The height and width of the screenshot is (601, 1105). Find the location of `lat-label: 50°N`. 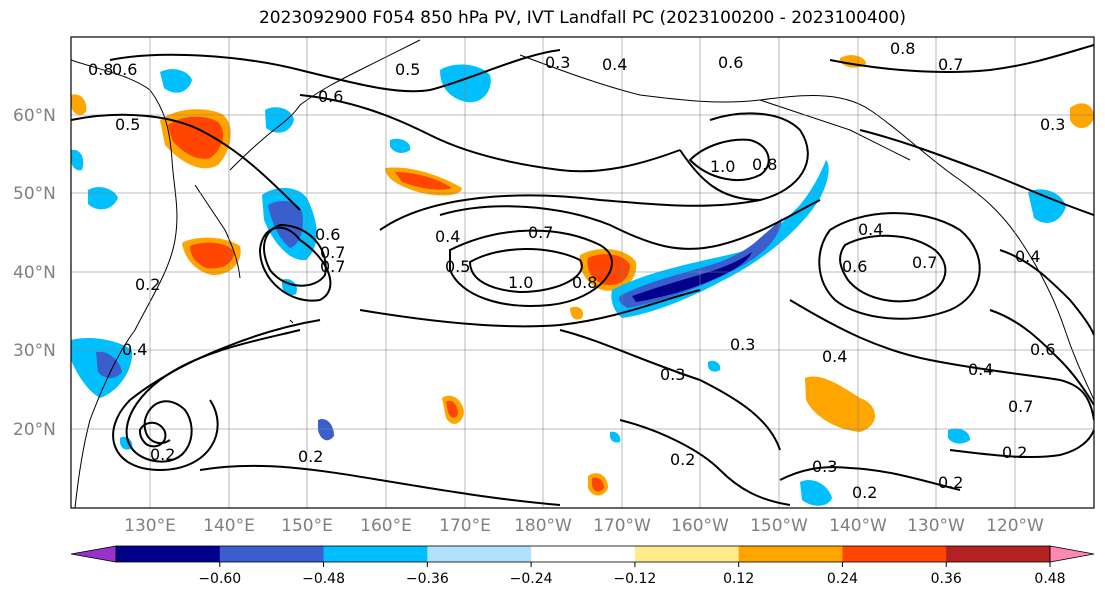

lat-label: 50°N is located at coordinates (34, 194).